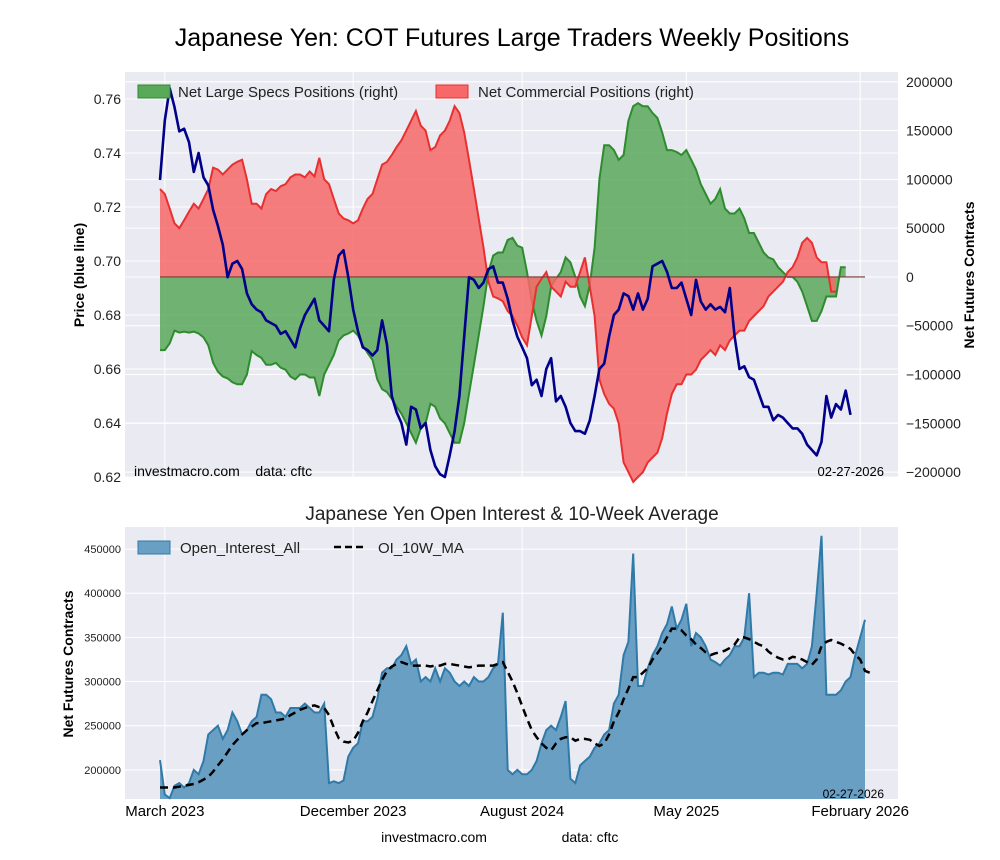 This screenshot has width=1000, height=860. Describe the element at coordinates (68, 663) in the screenshot. I see `bottom-y-axis-label: Net Futures Contracts` at that location.